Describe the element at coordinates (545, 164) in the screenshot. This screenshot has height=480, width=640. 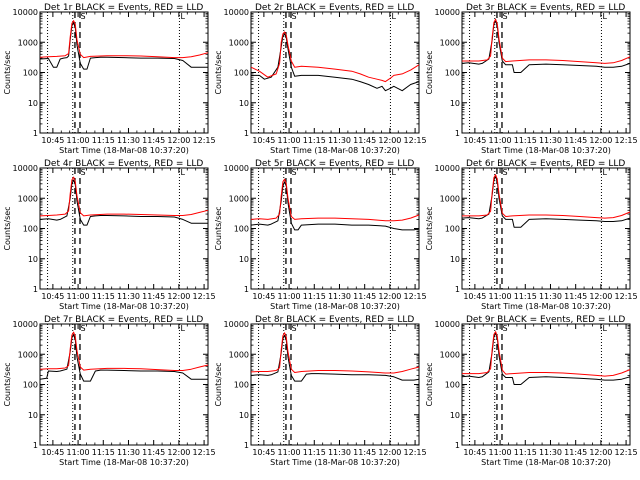
I see `panel-title: Det 6r BLACK = Events, RED = LLD` at that location.